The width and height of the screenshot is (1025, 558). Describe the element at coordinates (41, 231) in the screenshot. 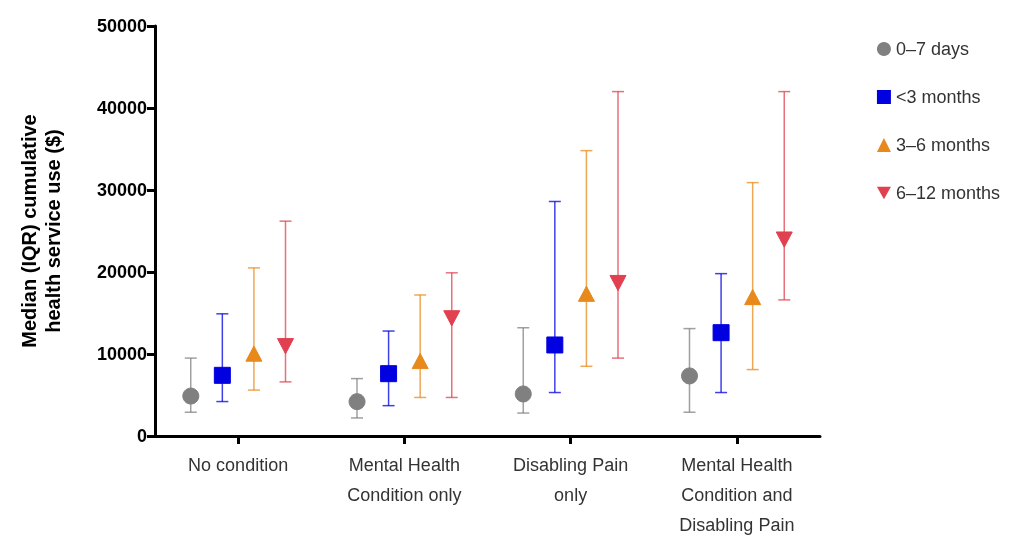

I see `y-axis-title: Median (IQR) cumulative health service use ($)` at that location.